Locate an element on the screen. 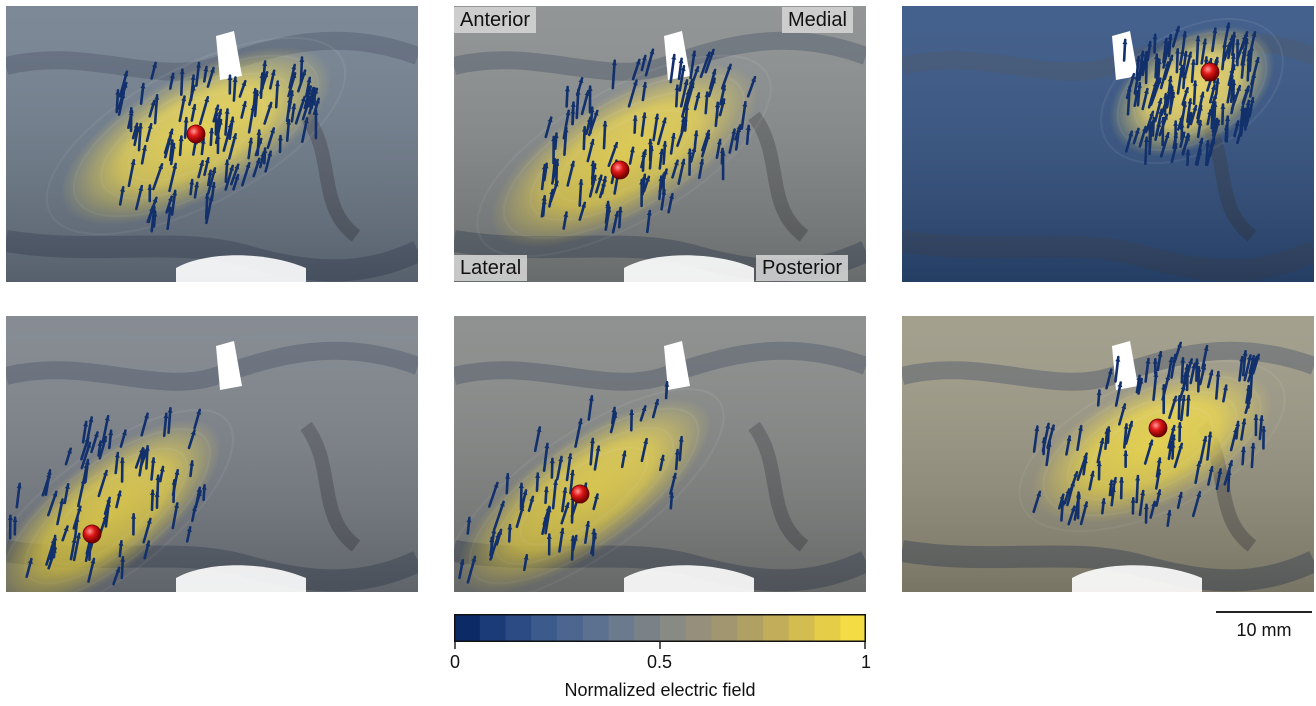  panel-top-right-image is located at coordinates (1108, 144).